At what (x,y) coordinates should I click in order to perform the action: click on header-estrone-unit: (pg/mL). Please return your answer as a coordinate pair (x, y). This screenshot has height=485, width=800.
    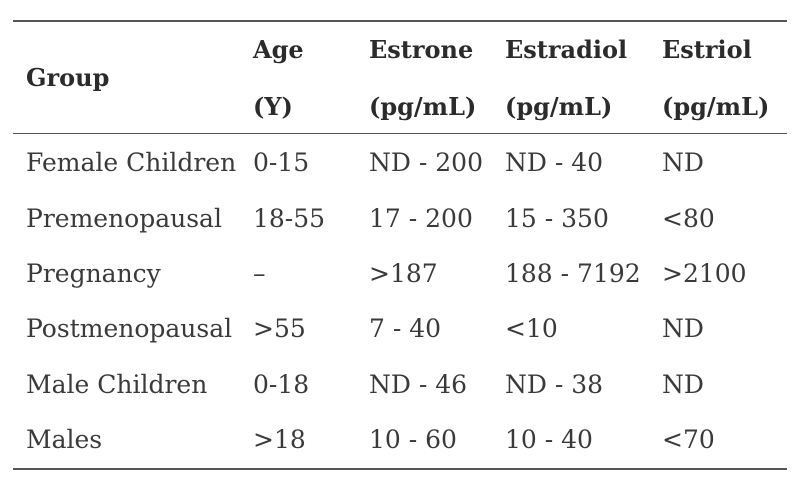
    Looking at the image, I should click on (423, 106).